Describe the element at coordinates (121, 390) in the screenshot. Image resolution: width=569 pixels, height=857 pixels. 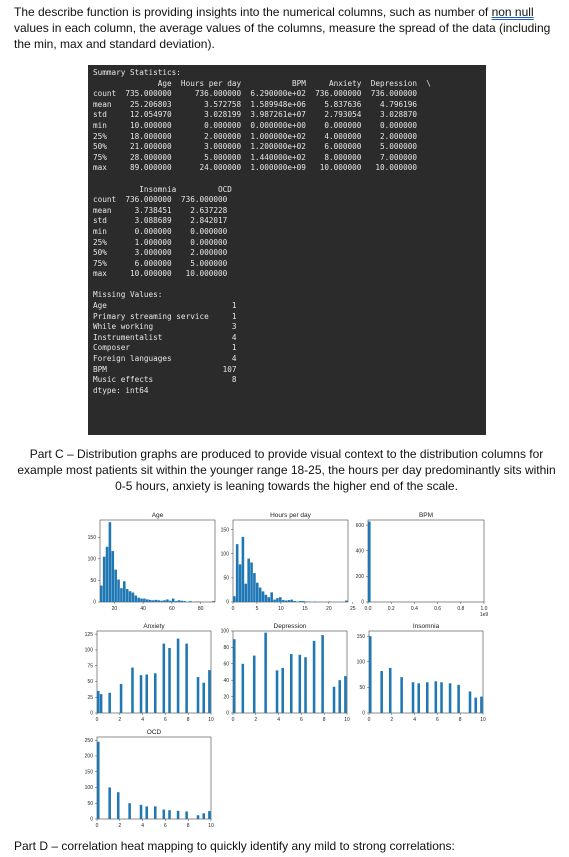
I see `console-line: dtype: int64` at that location.